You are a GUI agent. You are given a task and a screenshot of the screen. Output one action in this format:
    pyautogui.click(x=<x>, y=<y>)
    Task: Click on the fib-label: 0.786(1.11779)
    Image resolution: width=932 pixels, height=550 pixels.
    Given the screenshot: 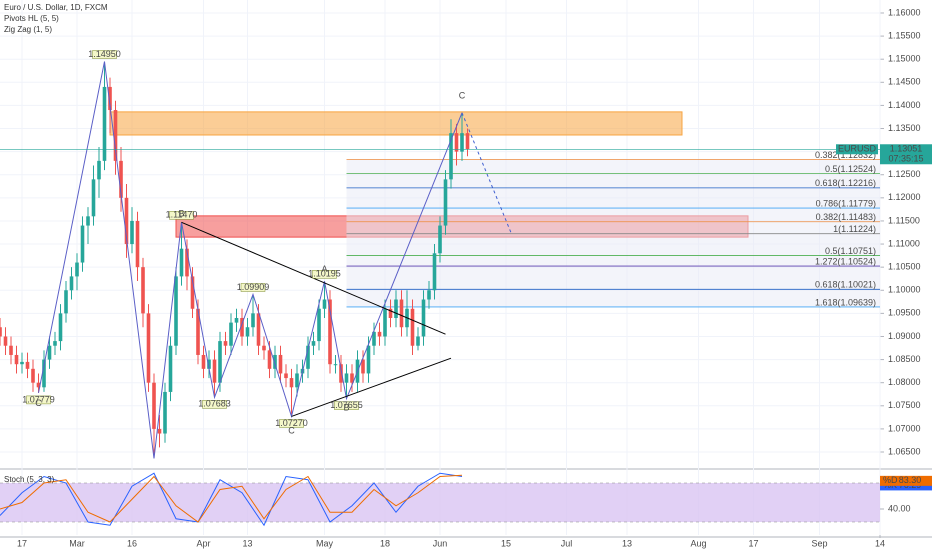 What is the action you would take?
    pyautogui.click(x=846, y=203)
    